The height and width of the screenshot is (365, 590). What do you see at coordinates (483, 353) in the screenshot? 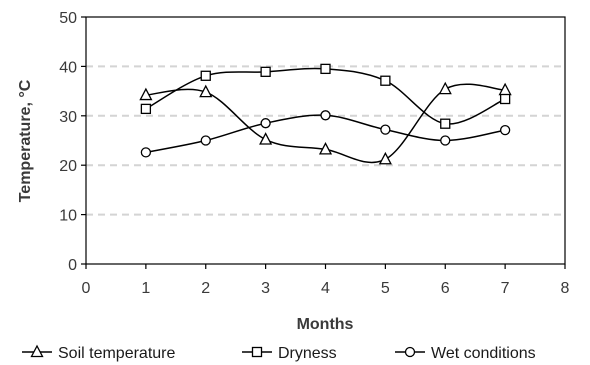
I see `legend-label: Wet conditions` at bounding box center [483, 353].